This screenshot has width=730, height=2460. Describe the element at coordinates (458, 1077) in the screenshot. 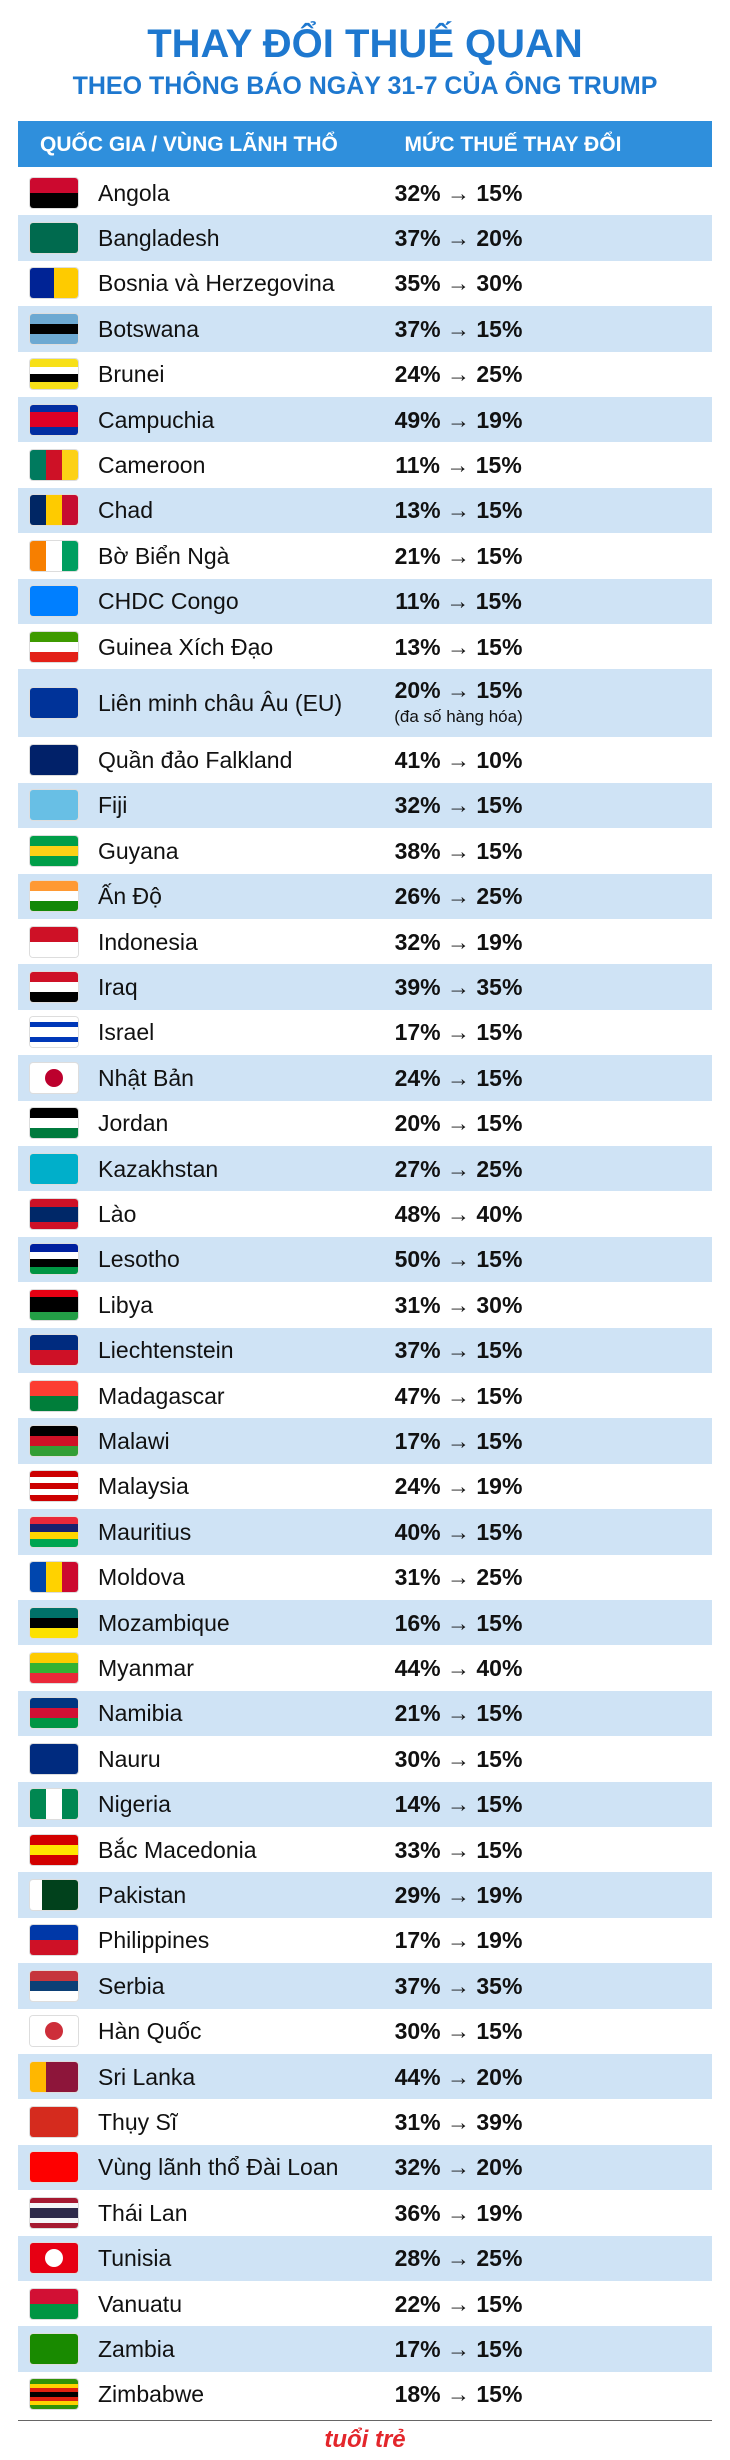

I see `tariff-rate: 24% → 15%` at that location.